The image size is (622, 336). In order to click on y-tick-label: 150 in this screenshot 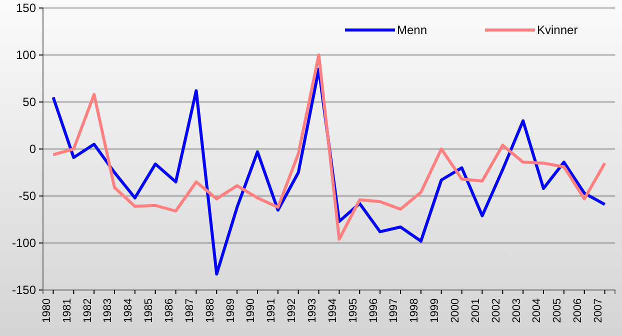, I will do `click(26, 7)`.